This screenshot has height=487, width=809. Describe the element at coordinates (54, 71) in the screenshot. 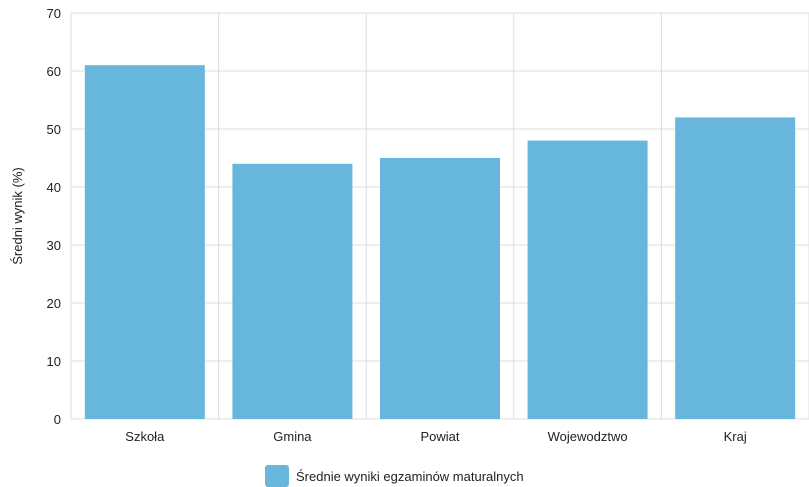

I see `y-tick-label: 60` at that location.